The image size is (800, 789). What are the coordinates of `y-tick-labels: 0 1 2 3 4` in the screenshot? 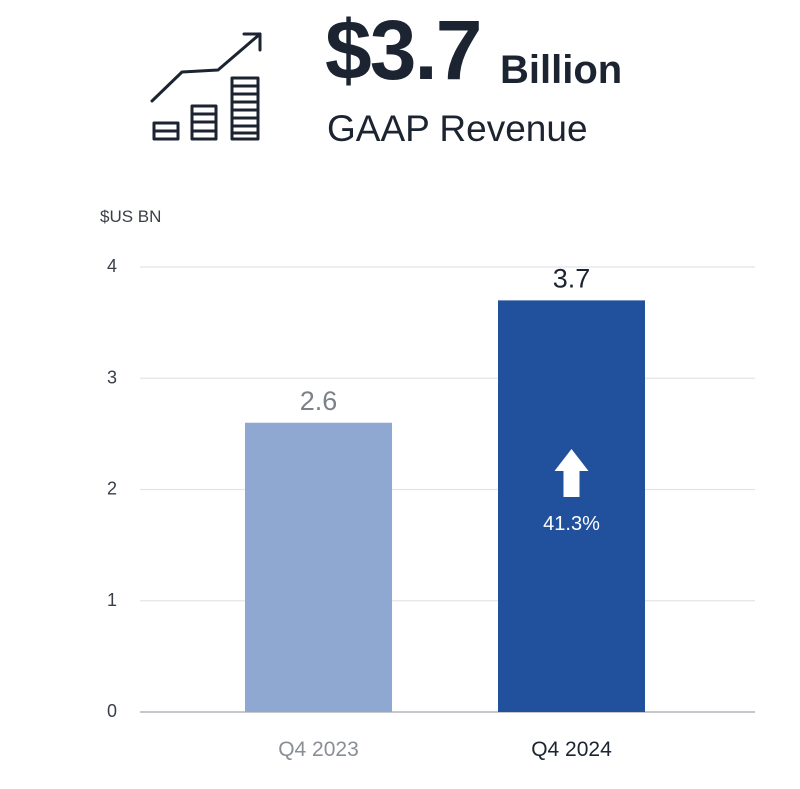 It's located at (112, 488).